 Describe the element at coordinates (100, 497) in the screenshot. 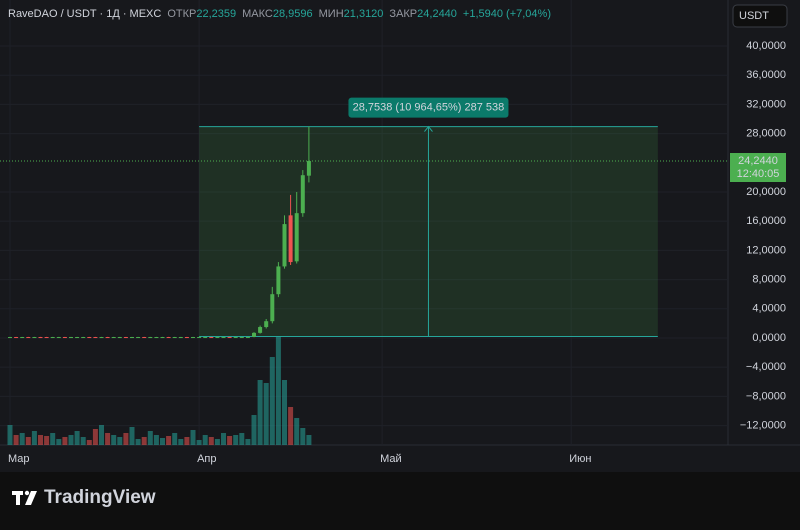

I see `brand-name: TradingView` at that location.